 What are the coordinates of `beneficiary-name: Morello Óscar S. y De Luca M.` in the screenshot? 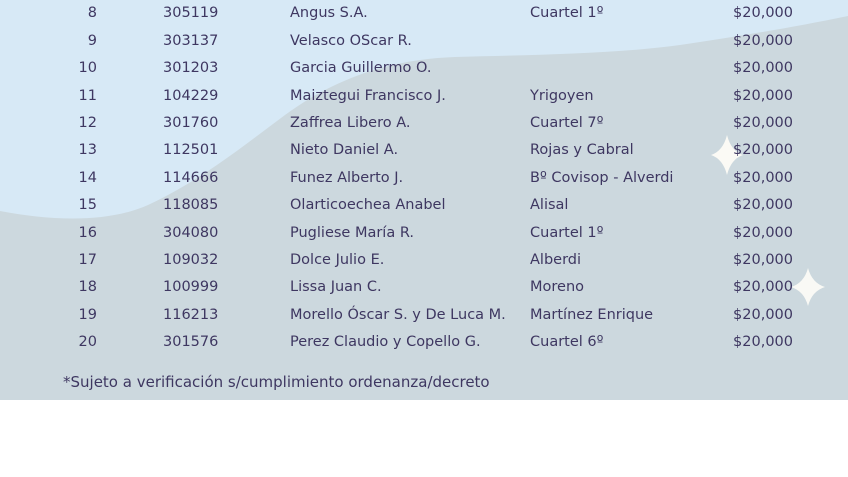 It's located at (398, 314).